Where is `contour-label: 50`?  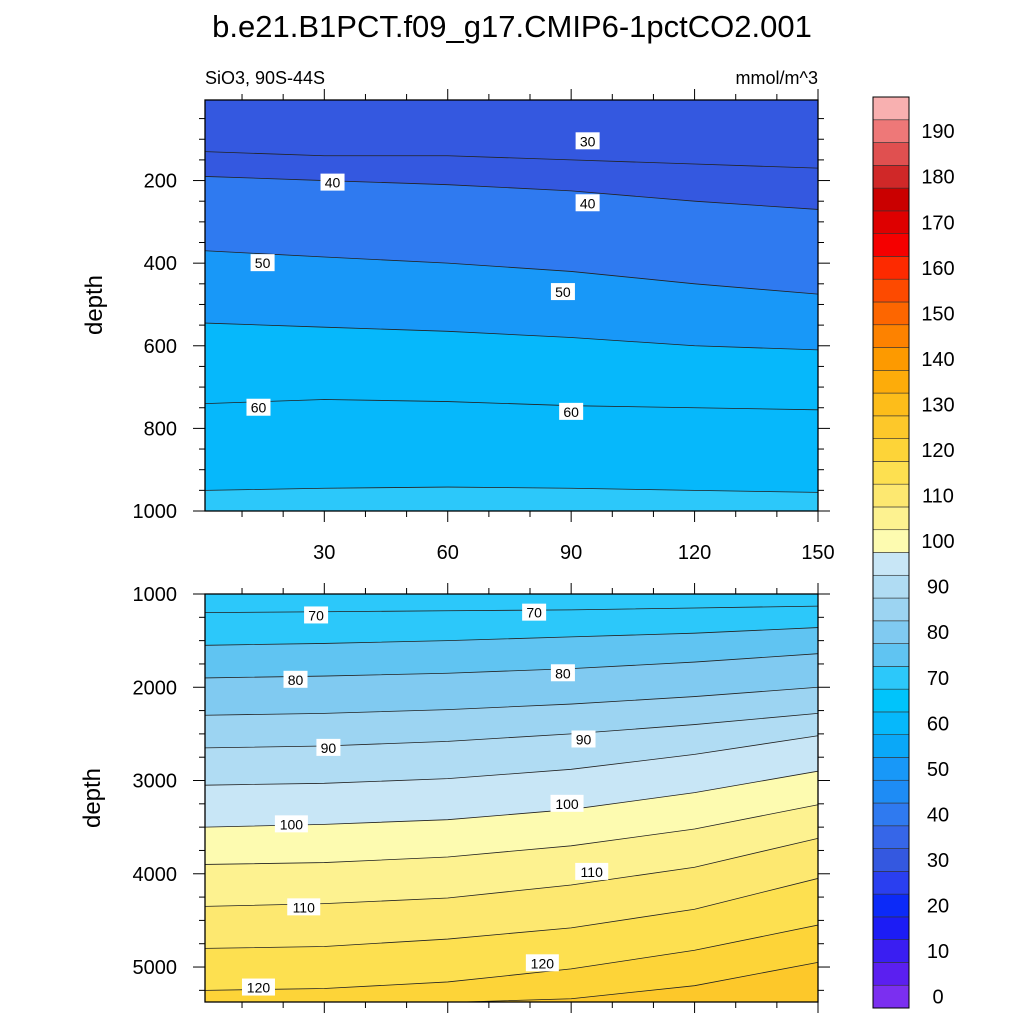
contour-label: 50 is located at coordinates (262, 263).